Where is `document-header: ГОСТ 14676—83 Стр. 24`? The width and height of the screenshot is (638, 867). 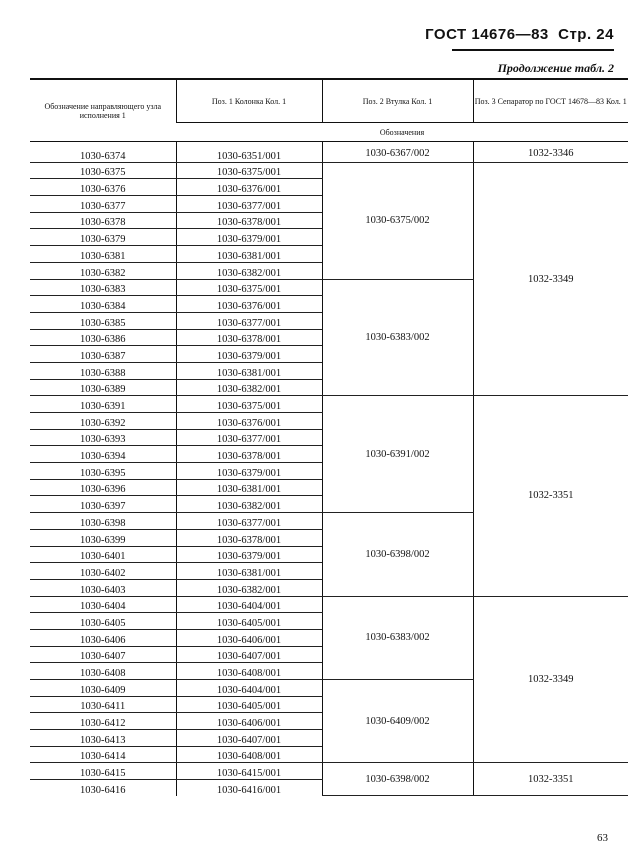 document-header: ГОСТ 14676—83 Стр. 24 is located at coordinates (519, 34).